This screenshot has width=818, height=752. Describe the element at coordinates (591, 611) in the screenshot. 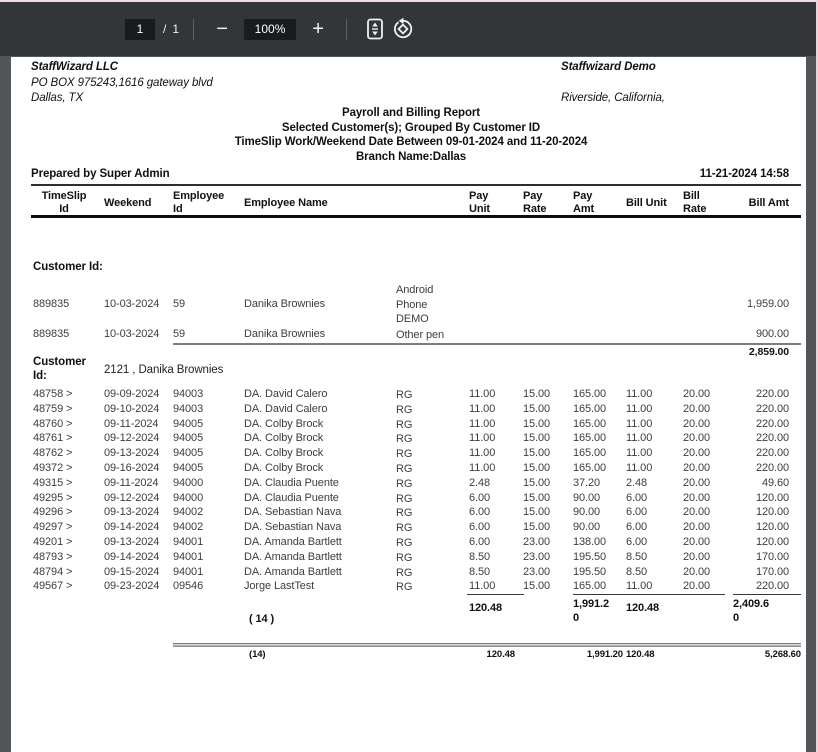

I see `group2-total-pay-amt: 1,991.20` at that location.